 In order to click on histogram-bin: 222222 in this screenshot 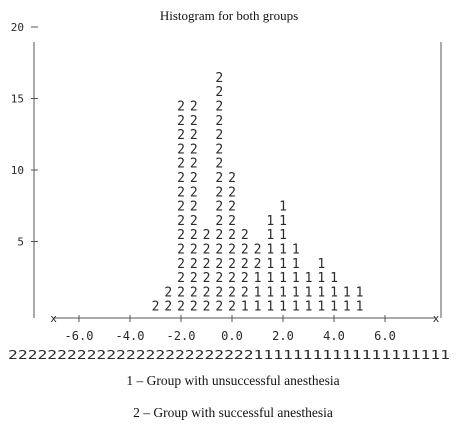, I will do `click(207, 271)`.